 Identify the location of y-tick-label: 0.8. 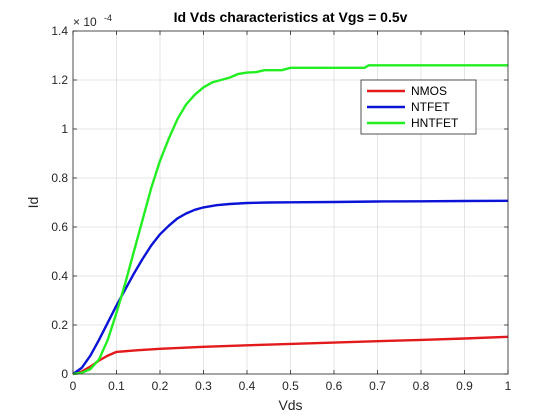
(59, 178).